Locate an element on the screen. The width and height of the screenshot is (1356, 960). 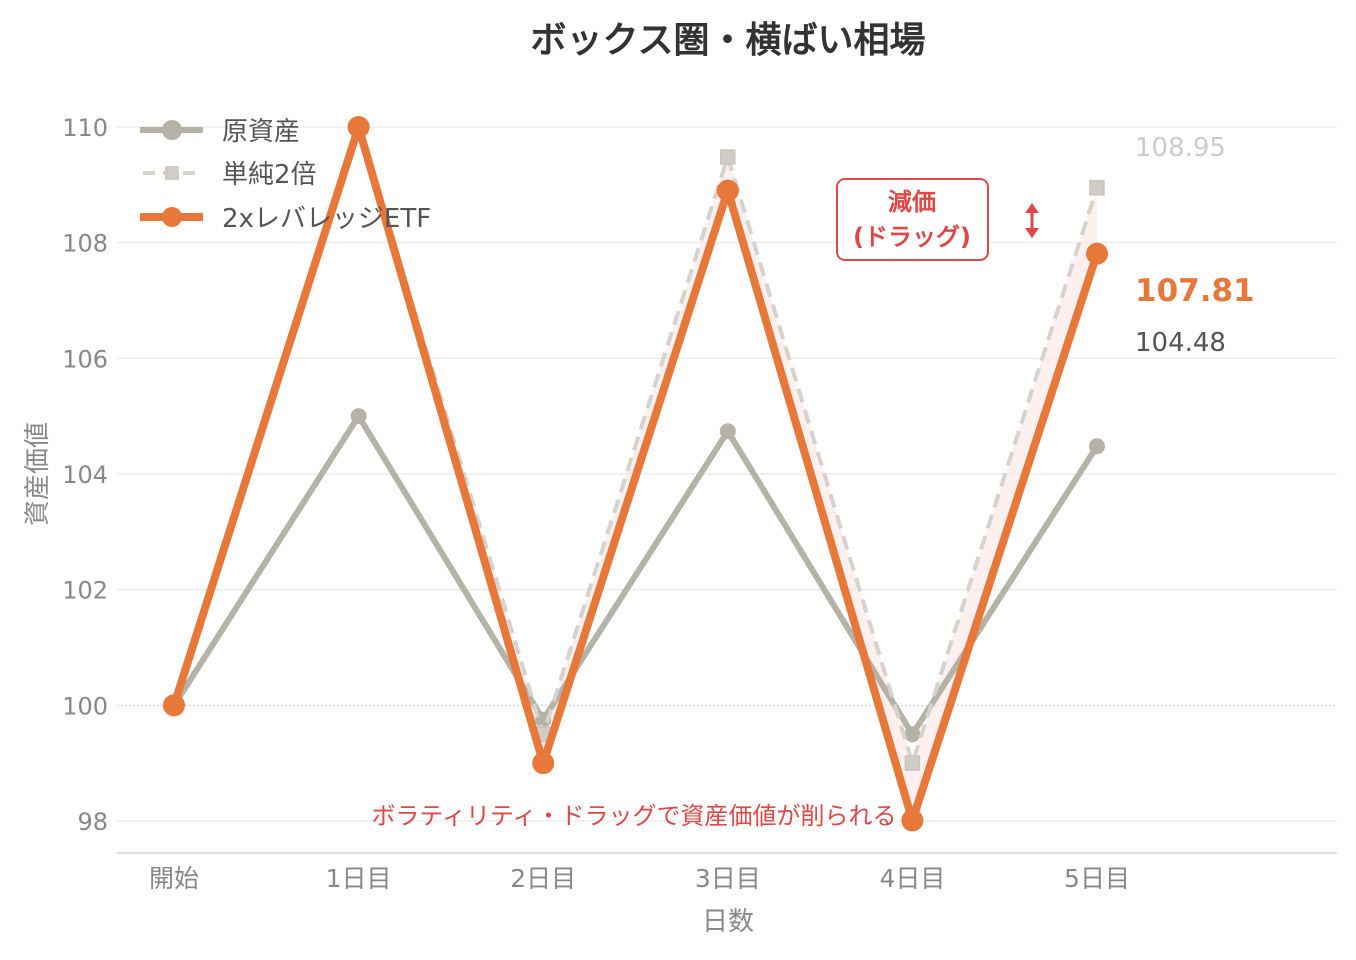
x-tick-label: 3日目 is located at coordinates (728, 878).